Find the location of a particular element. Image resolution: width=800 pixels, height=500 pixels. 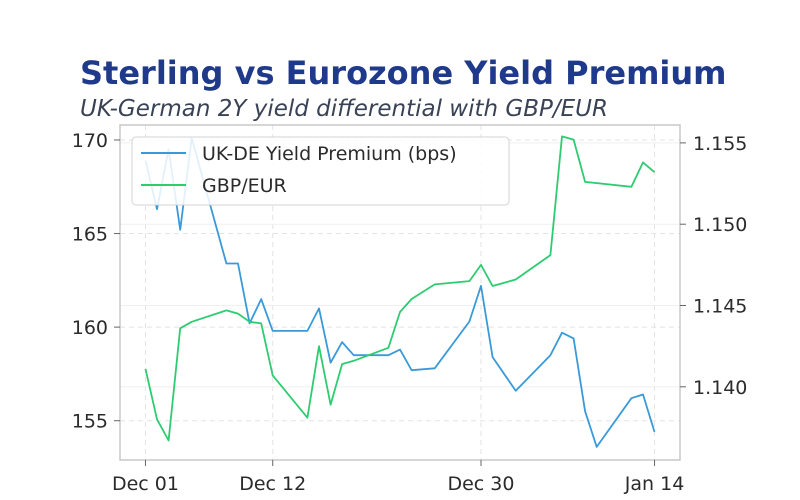

x-tick-label: Jan 14 is located at coordinates (654, 484).